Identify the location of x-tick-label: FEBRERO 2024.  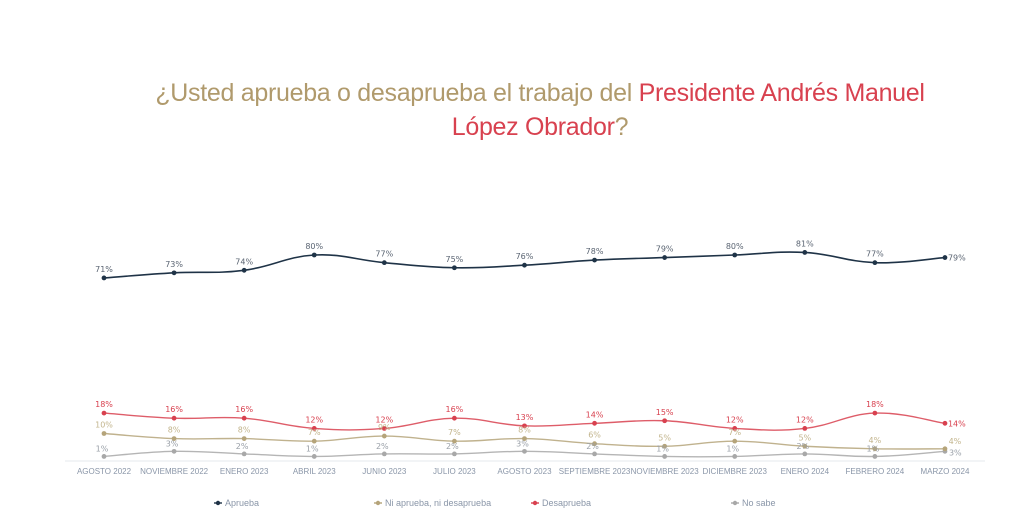
(875, 471).